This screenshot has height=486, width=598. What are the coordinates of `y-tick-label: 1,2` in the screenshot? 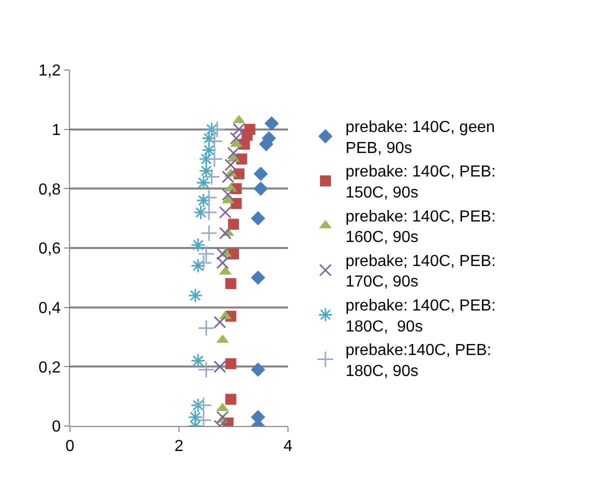 It's located at (49, 71).